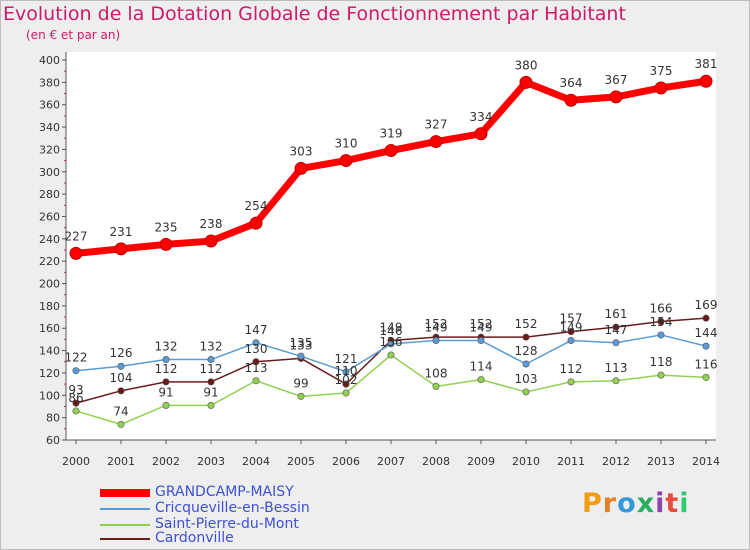  What do you see at coordinates (224, 492) in the screenshot?
I see `legend-label-grandcamp: GRANDCAMP-MAISY` at bounding box center [224, 492].